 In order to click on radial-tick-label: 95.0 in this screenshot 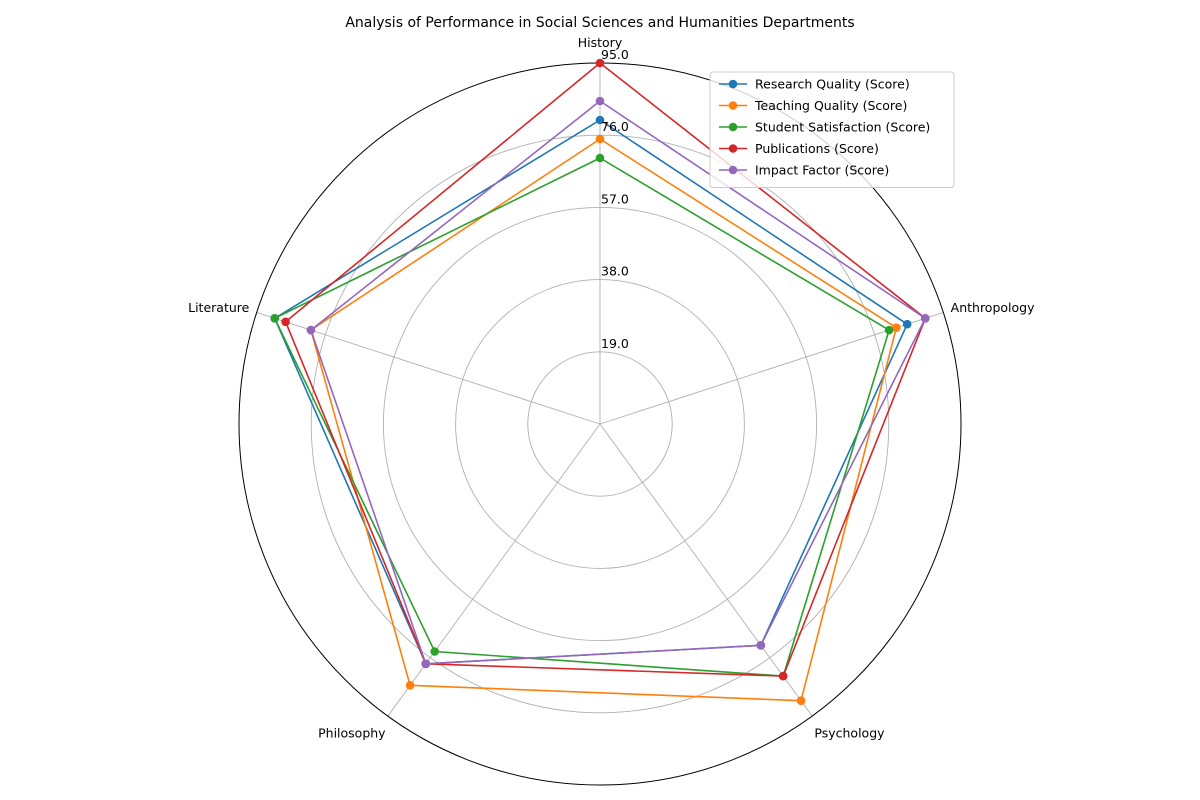, I will do `click(615, 54)`.